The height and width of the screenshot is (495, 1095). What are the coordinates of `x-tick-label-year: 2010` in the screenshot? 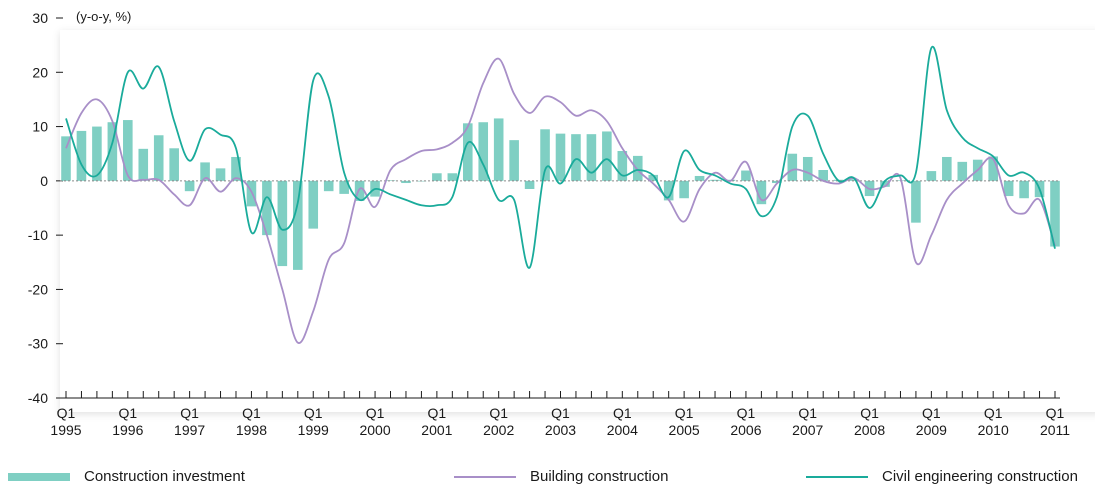 It's located at (993, 430).